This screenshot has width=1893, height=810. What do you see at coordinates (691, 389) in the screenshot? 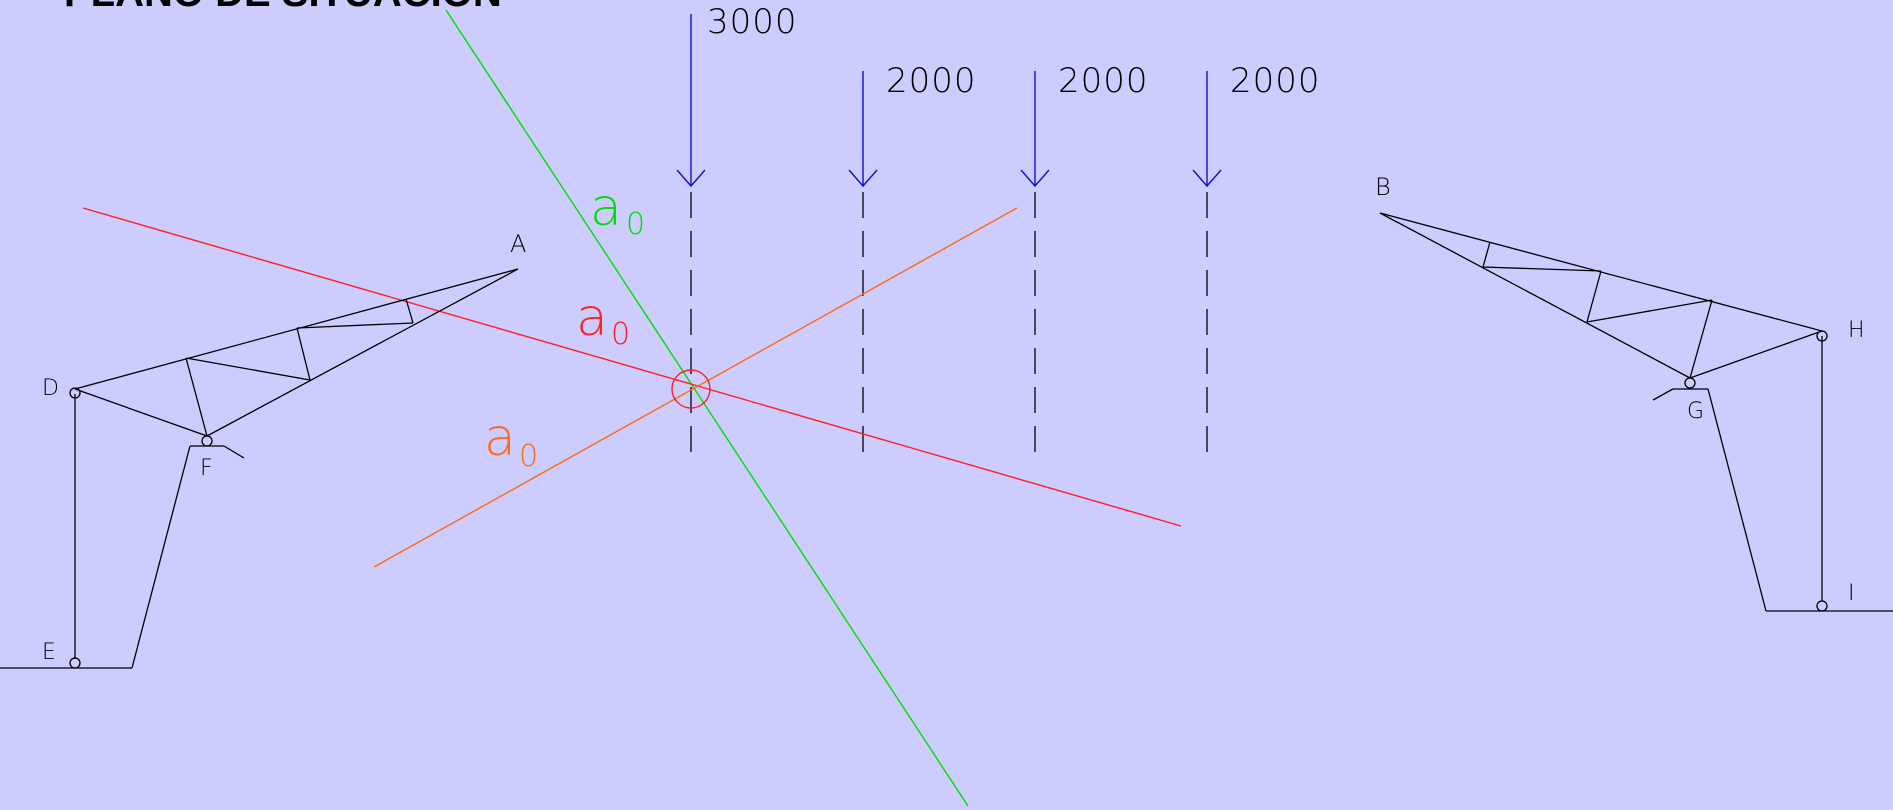
I see `intersection-circle` at bounding box center [691, 389].